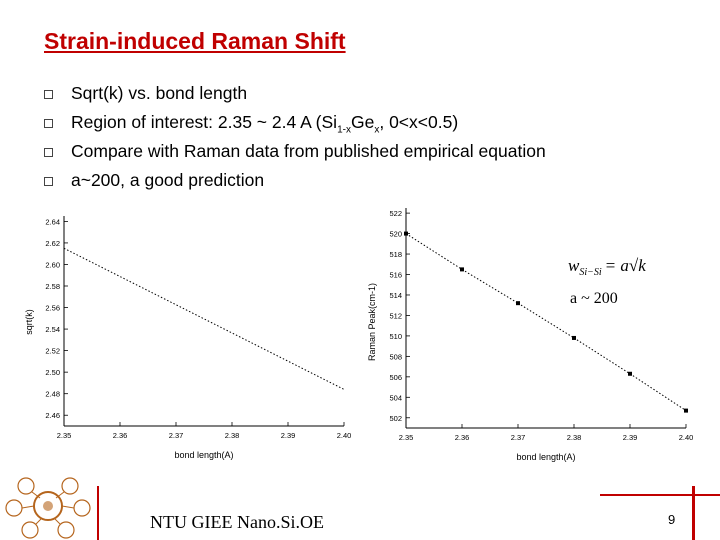 The image size is (720, 540). I want to click on slide-title: Strain-induced Raman Shift, so click(195, 41).